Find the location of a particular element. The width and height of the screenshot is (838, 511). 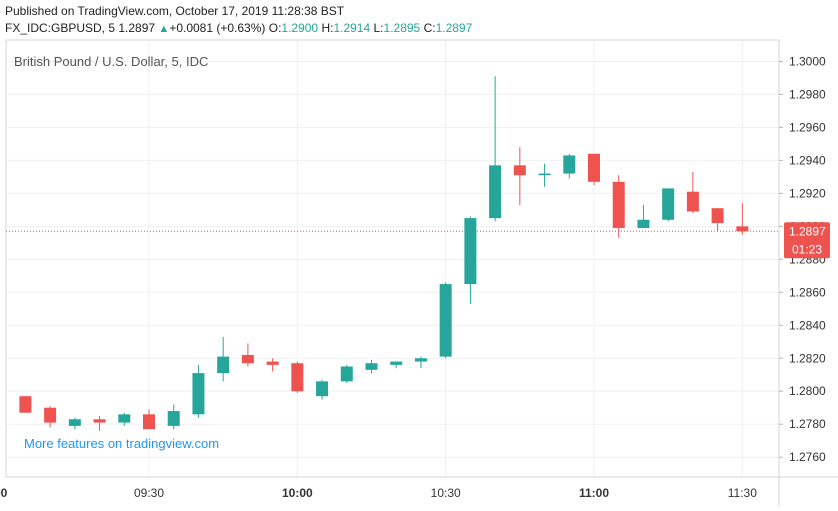

price-tag: 1.2897 01:23 is located at coordinates (807, 240).